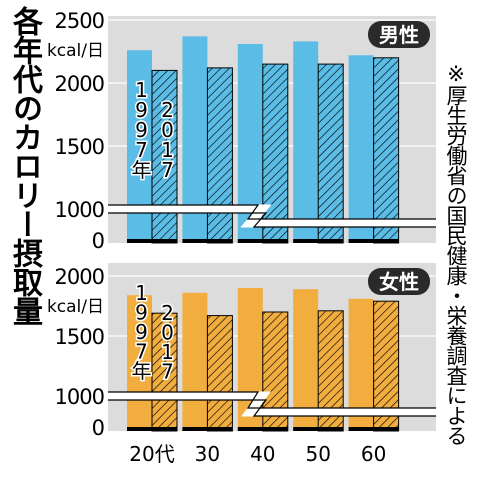  I want to click on y-tick-label: 2500, so click(79, 21).